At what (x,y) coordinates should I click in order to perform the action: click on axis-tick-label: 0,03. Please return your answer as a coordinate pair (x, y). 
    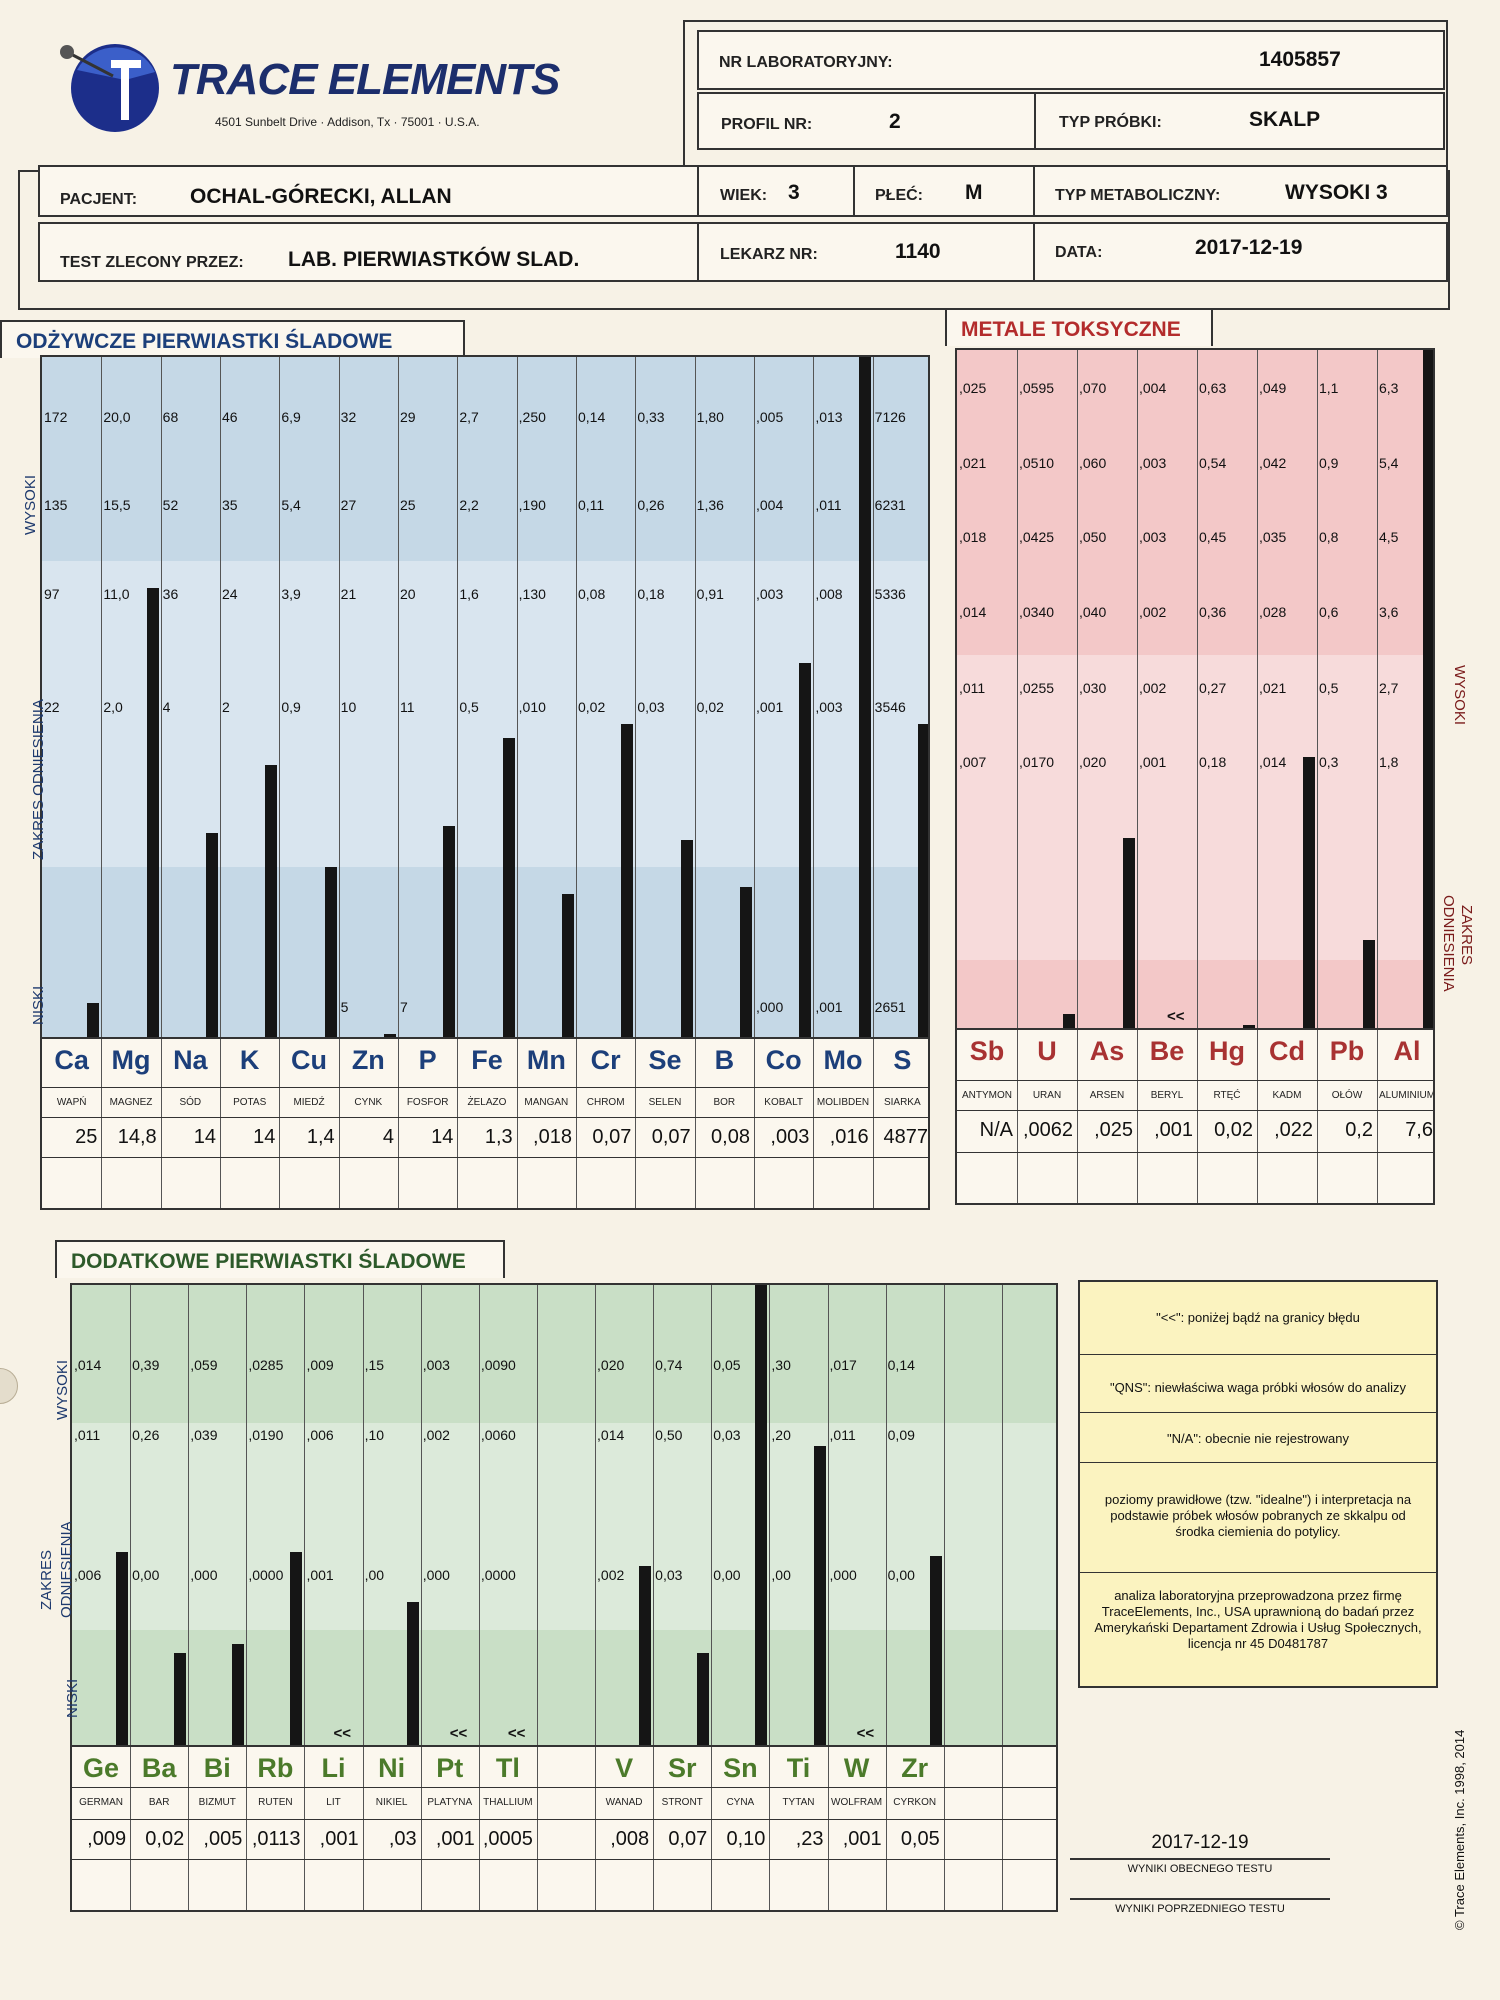
    Looking at the image, I should click on (669, 1575).